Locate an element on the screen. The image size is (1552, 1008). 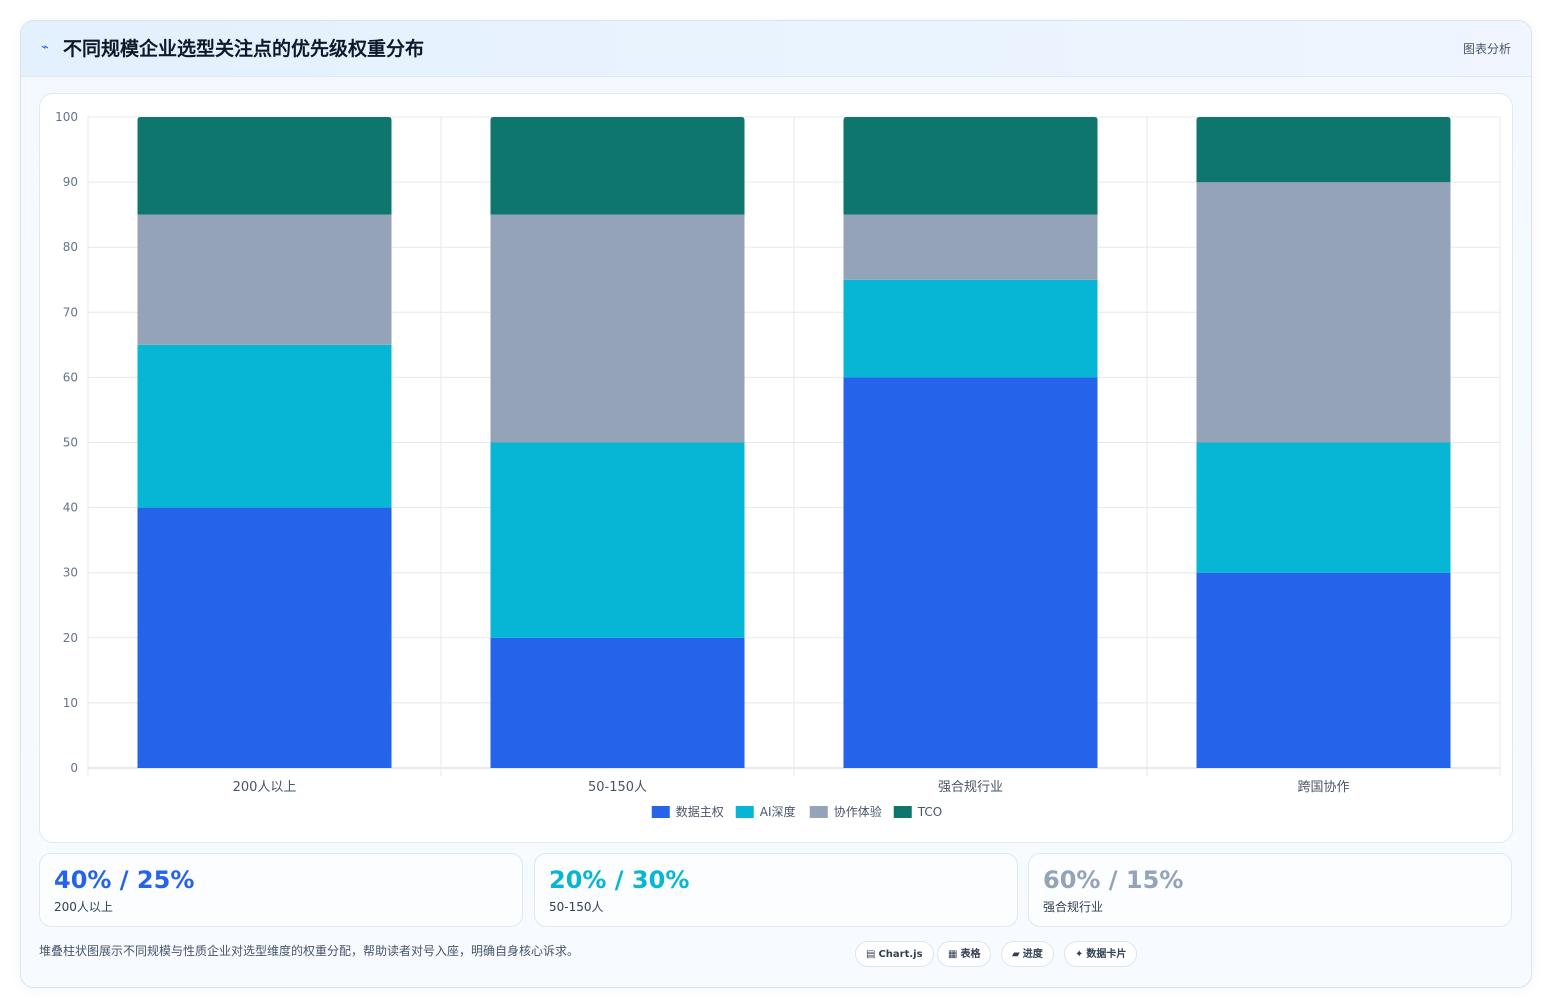
y-tick-label: 60 is located at coordinates (70, 377).